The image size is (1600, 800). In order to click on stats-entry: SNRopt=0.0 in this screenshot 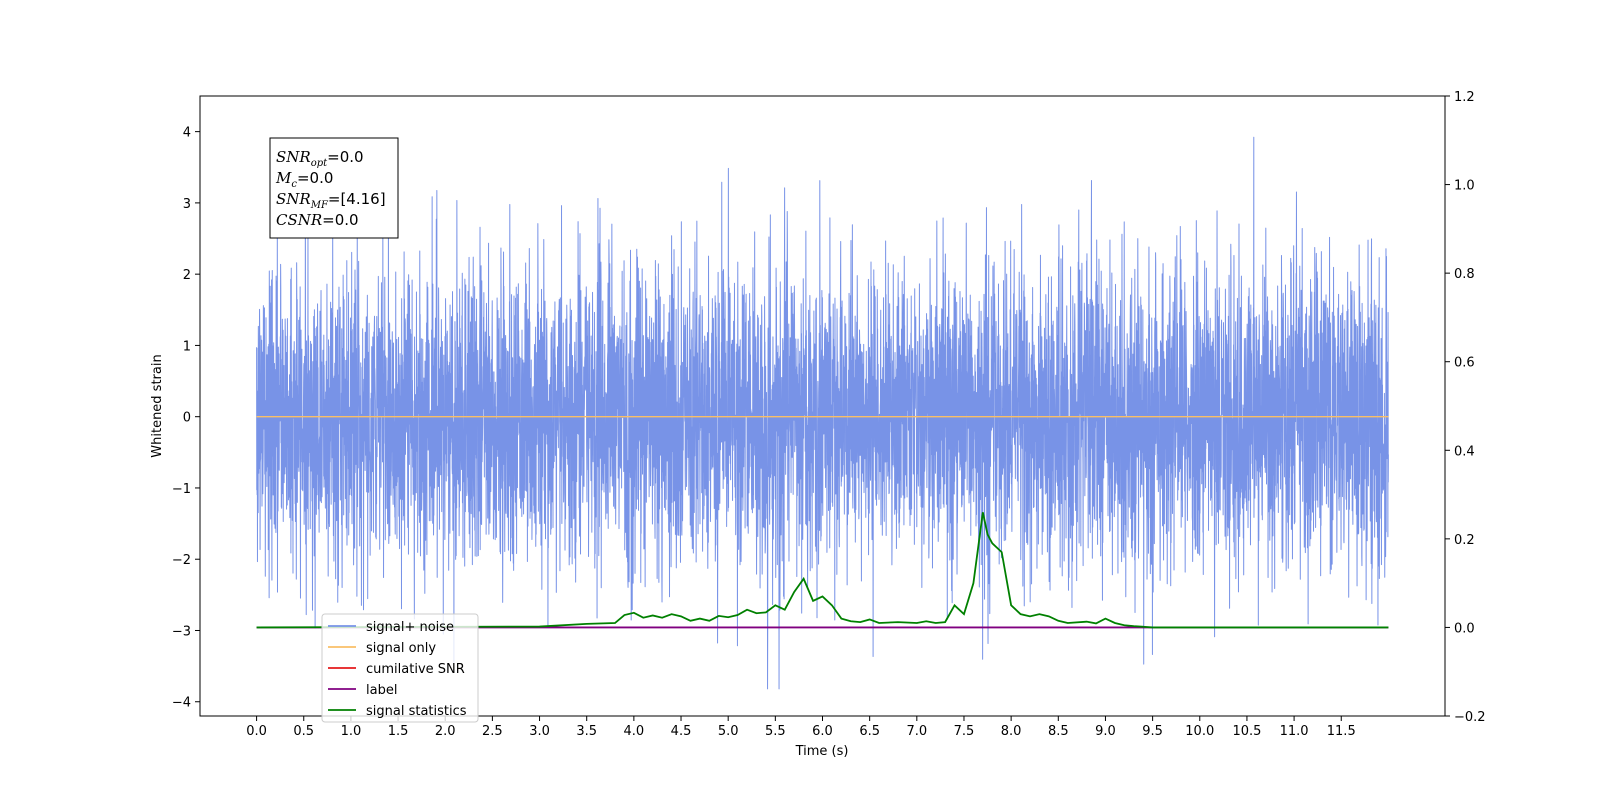, I will do `click(320, 158)`.